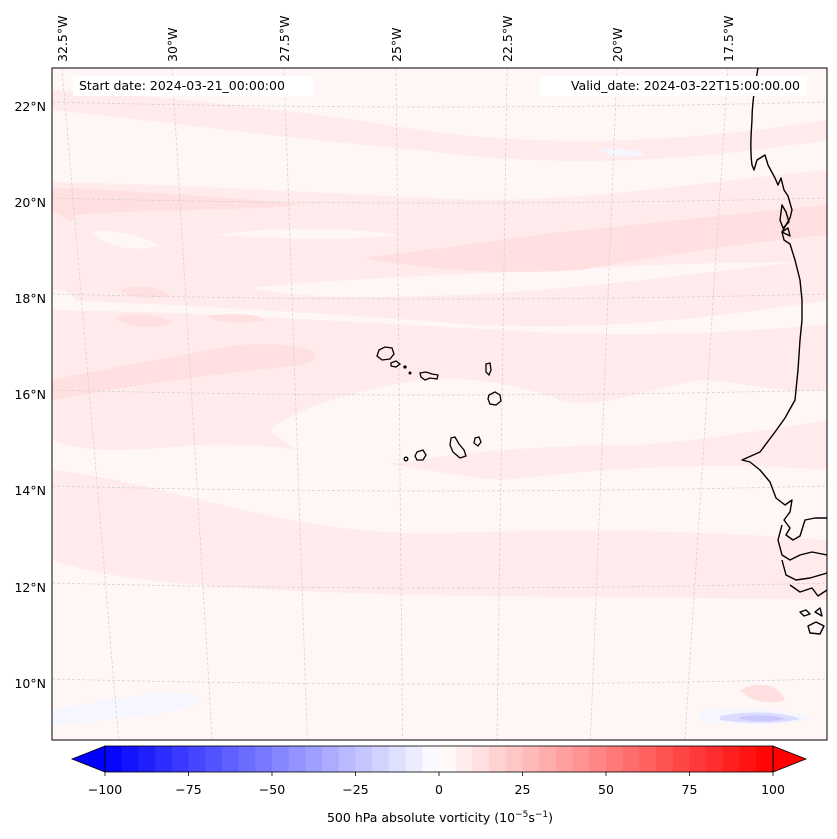 The height and width of the screenshot is (839, 837). I want to click on colorbar-tick-label: 100, so click(773, 789).